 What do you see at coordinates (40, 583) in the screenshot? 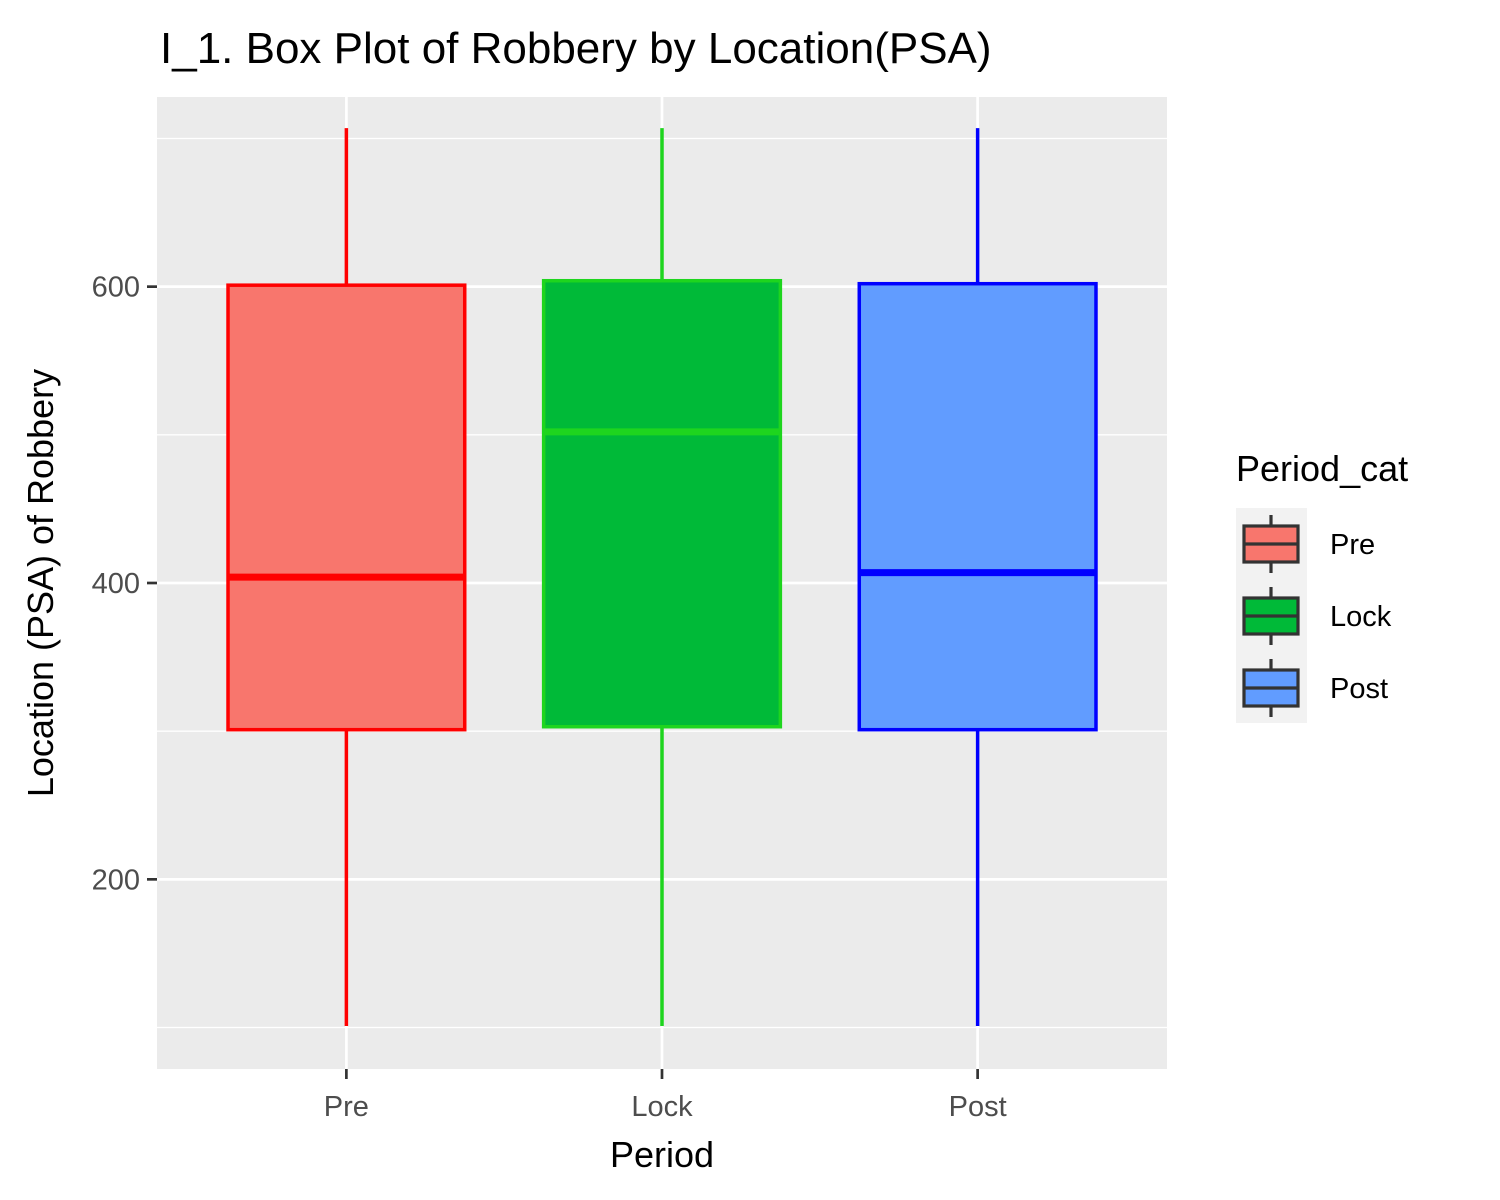
I see `y-axis-title: Location (PSA) of Robbery` at bounding box center [40, 583].